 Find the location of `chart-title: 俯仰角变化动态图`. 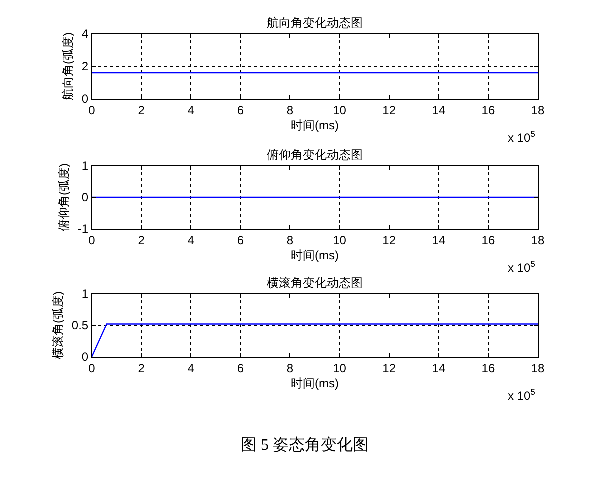

chart-title: 俯仰角变化动态图 is located at coordinates (315, 155).